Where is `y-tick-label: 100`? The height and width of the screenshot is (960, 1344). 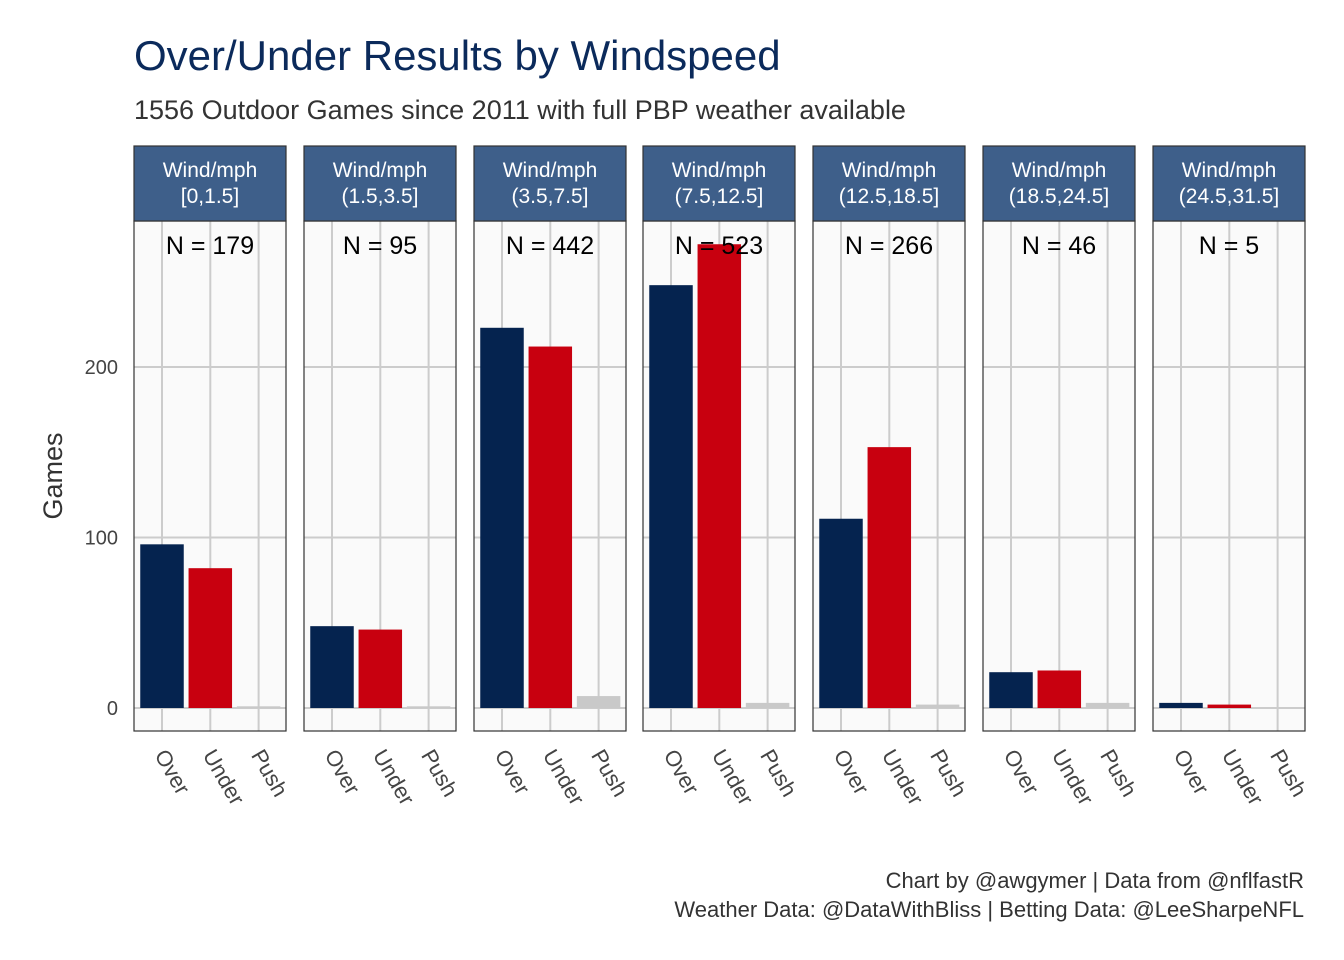
y-tick-label: 100 is located at coordinates (101, 539).